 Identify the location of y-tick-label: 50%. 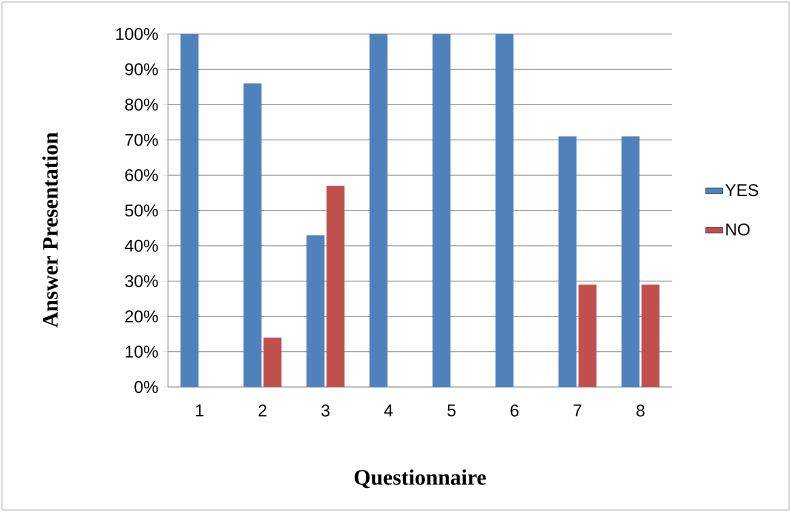
(141, 210).